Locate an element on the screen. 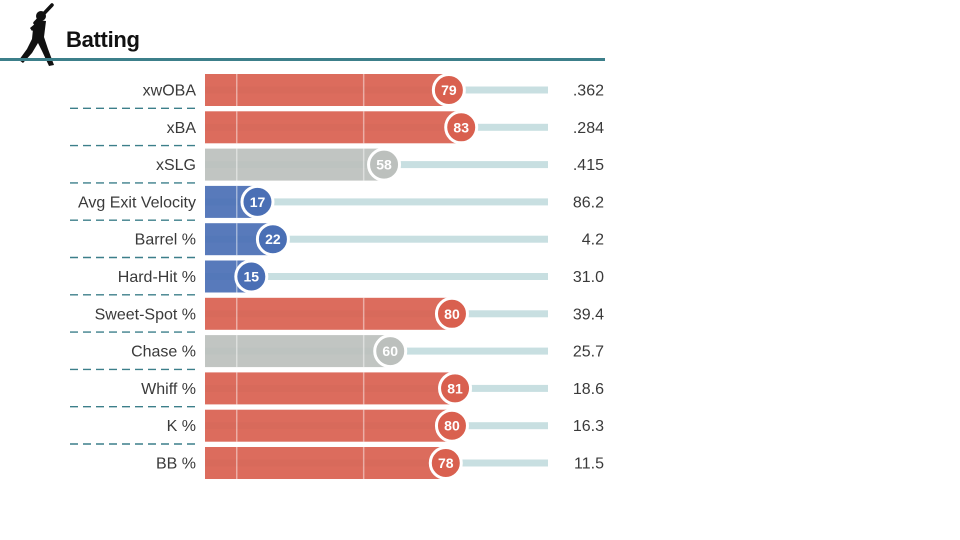 The height and width of the screenshot is (540, 960). metric-label: Avg Exit Velocity is located at coordinates (137, 202).